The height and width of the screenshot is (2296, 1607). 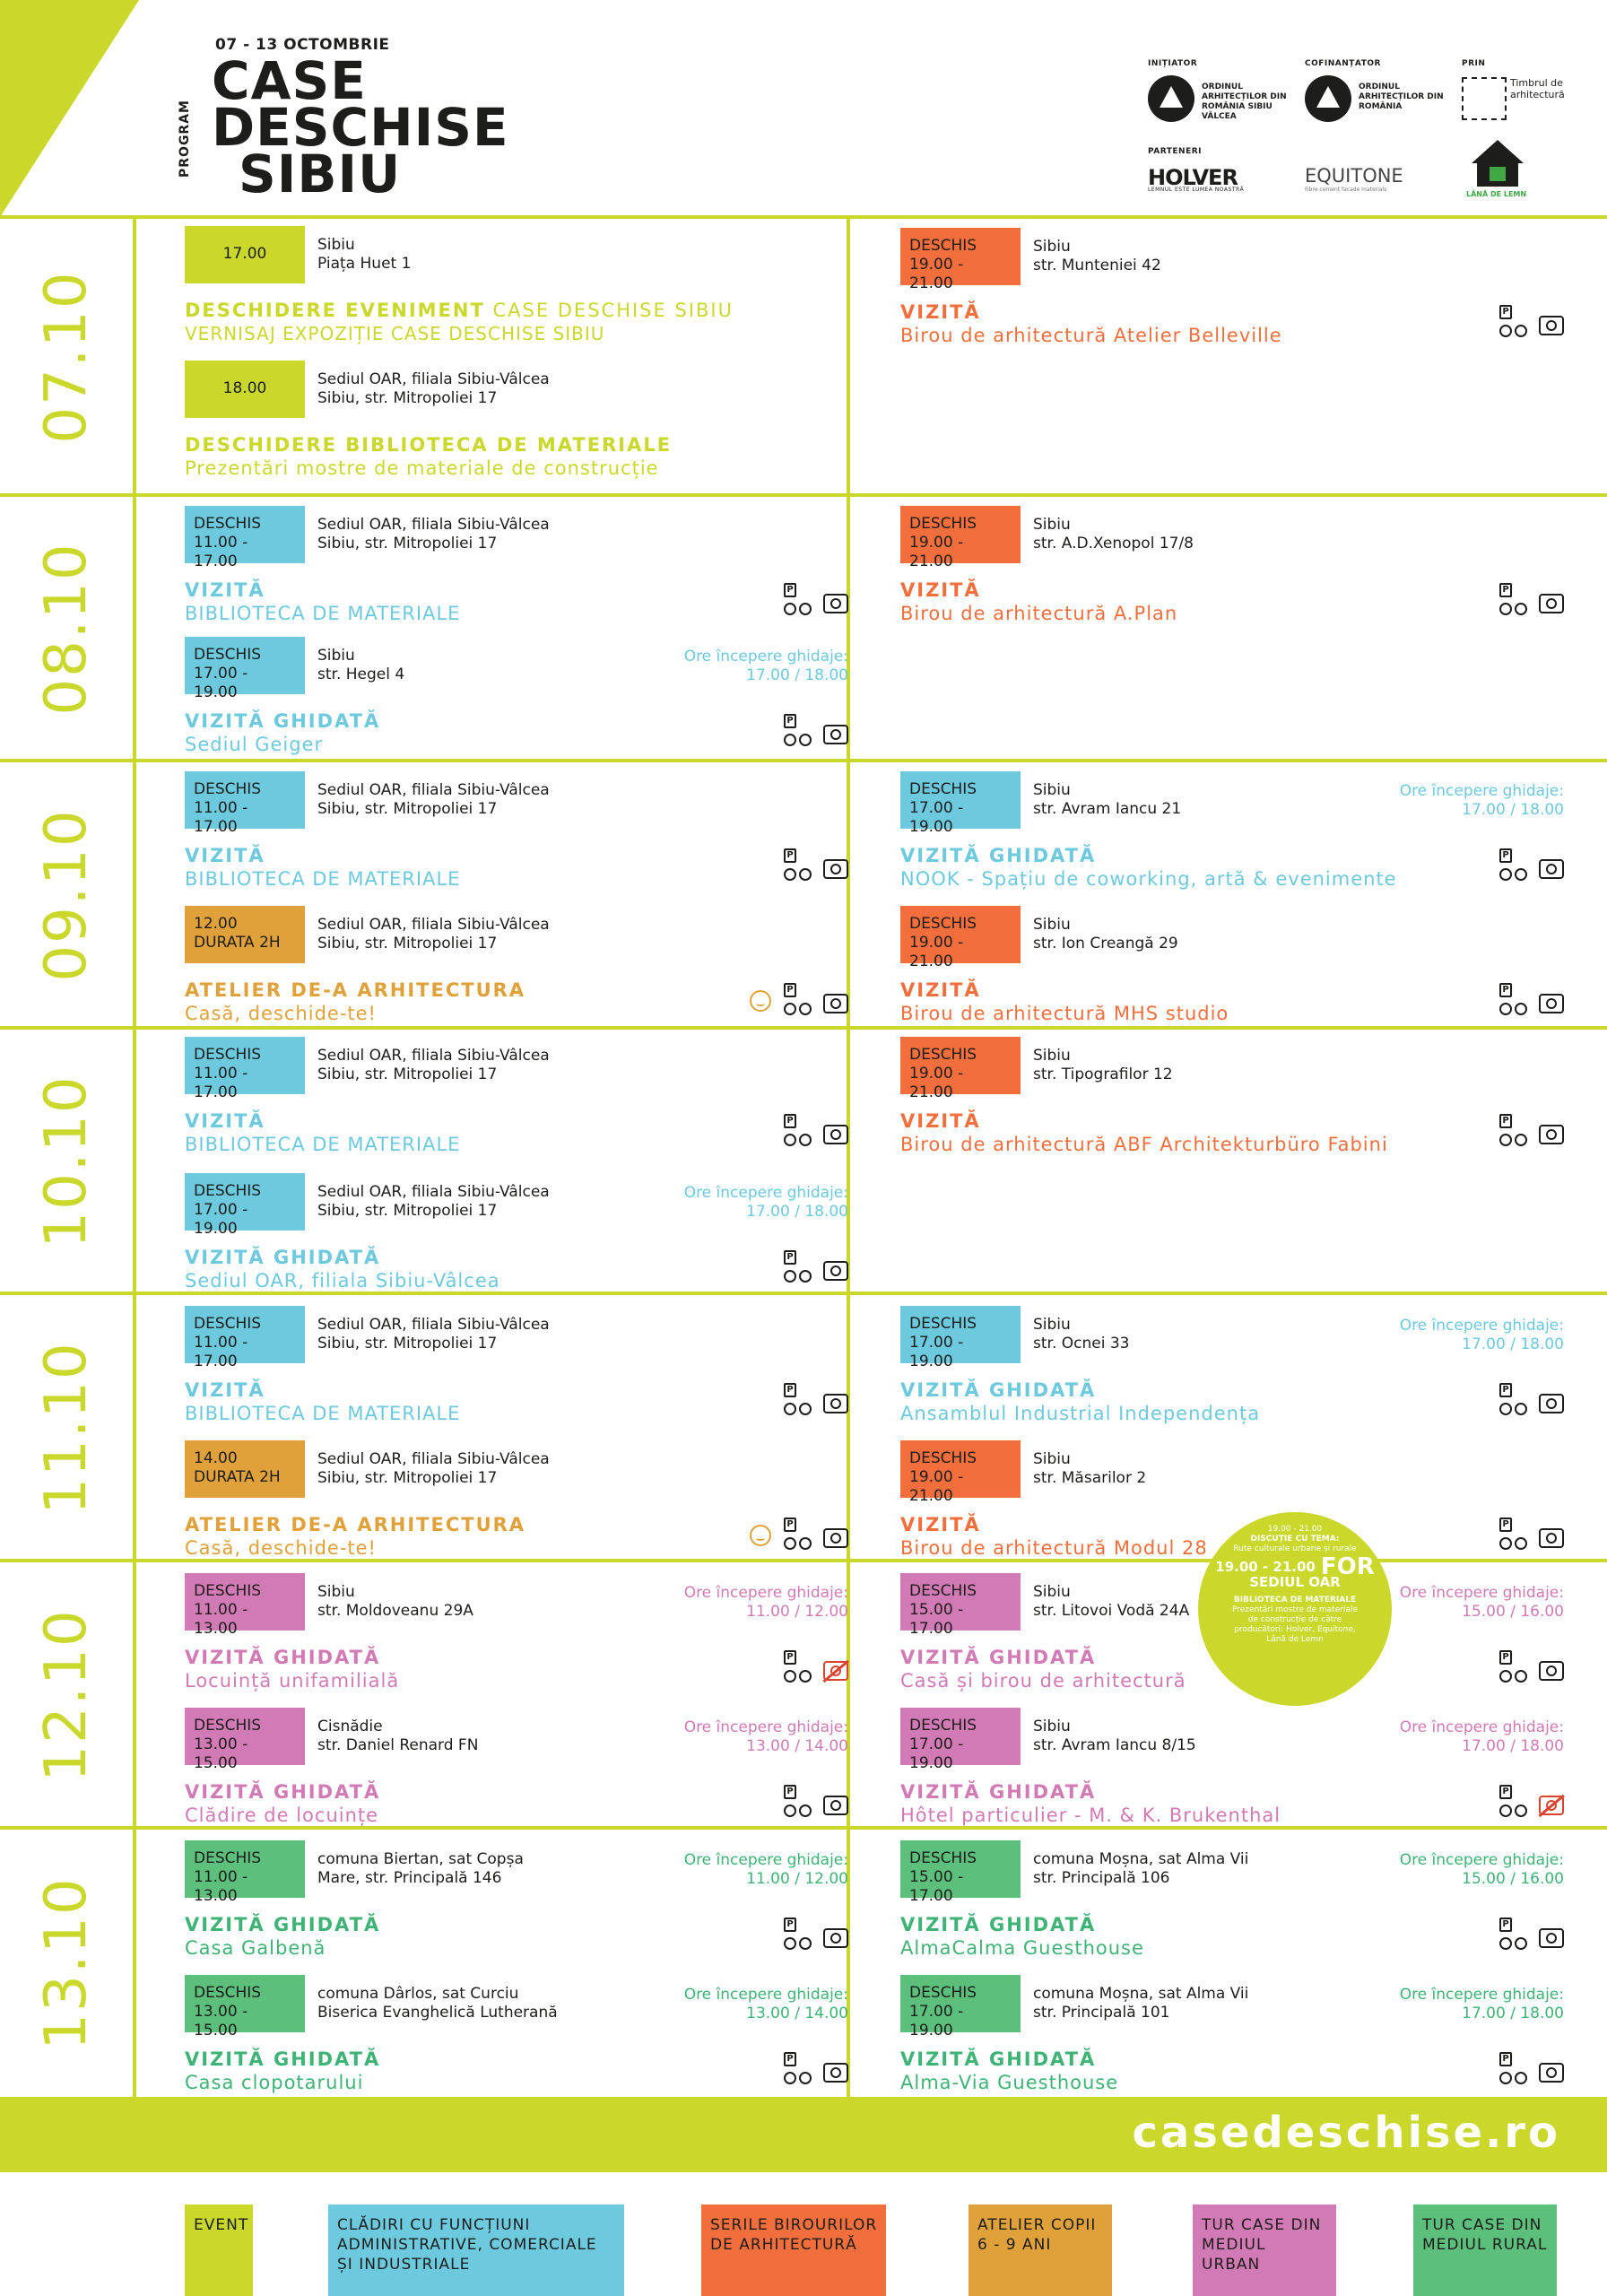 I want to click on cofinantator-label: COFINANȚATOR, so click(x=1343, y=63).